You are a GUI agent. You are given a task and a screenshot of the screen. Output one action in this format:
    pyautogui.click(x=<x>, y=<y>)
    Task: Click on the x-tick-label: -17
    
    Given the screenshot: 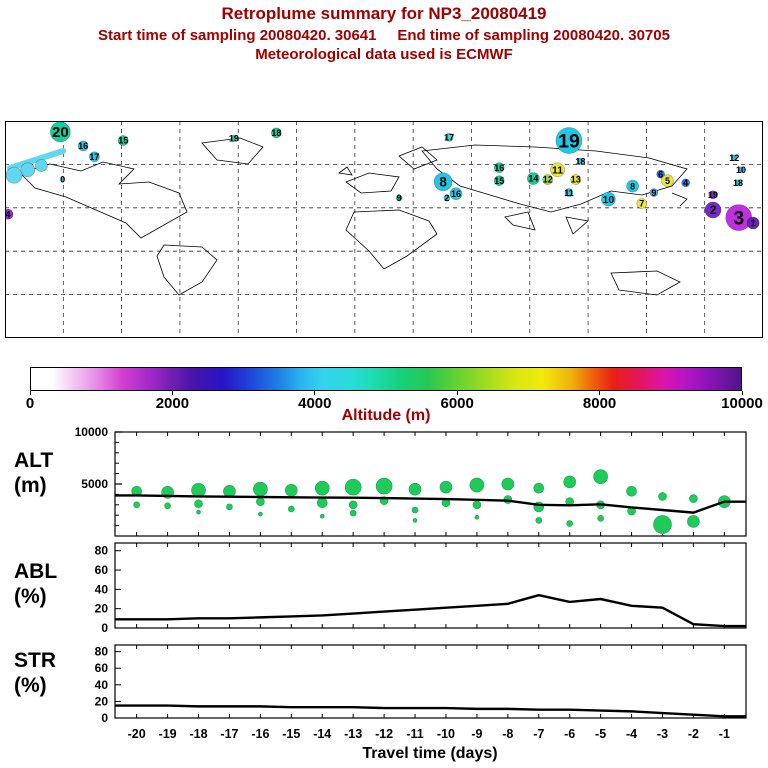 What is the action you would take?
    pyautogui.click(x=229, y=734)
    